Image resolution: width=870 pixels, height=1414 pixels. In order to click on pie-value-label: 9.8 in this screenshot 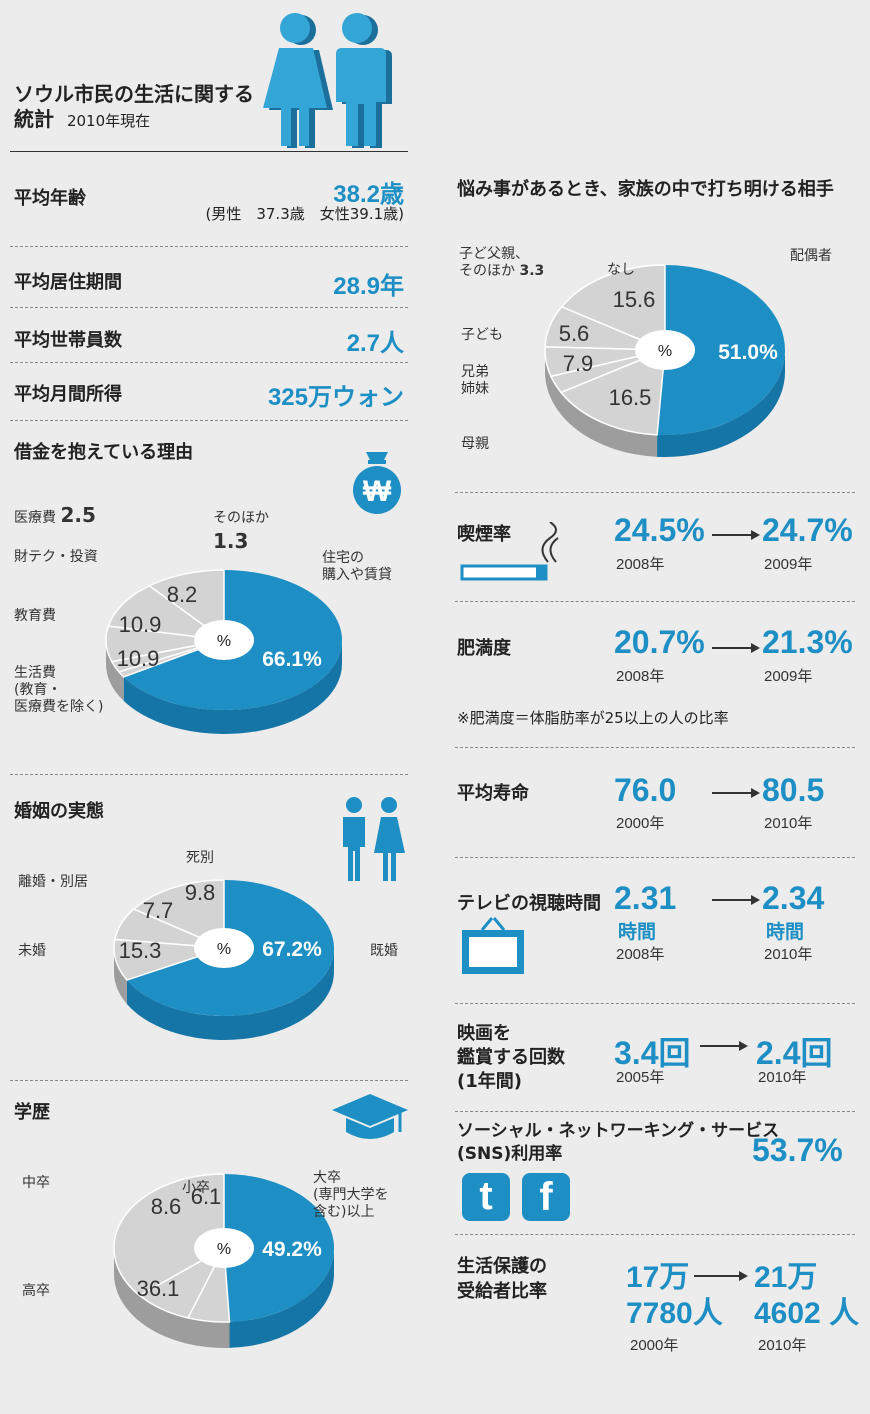, I will do `click(200, 892)`.